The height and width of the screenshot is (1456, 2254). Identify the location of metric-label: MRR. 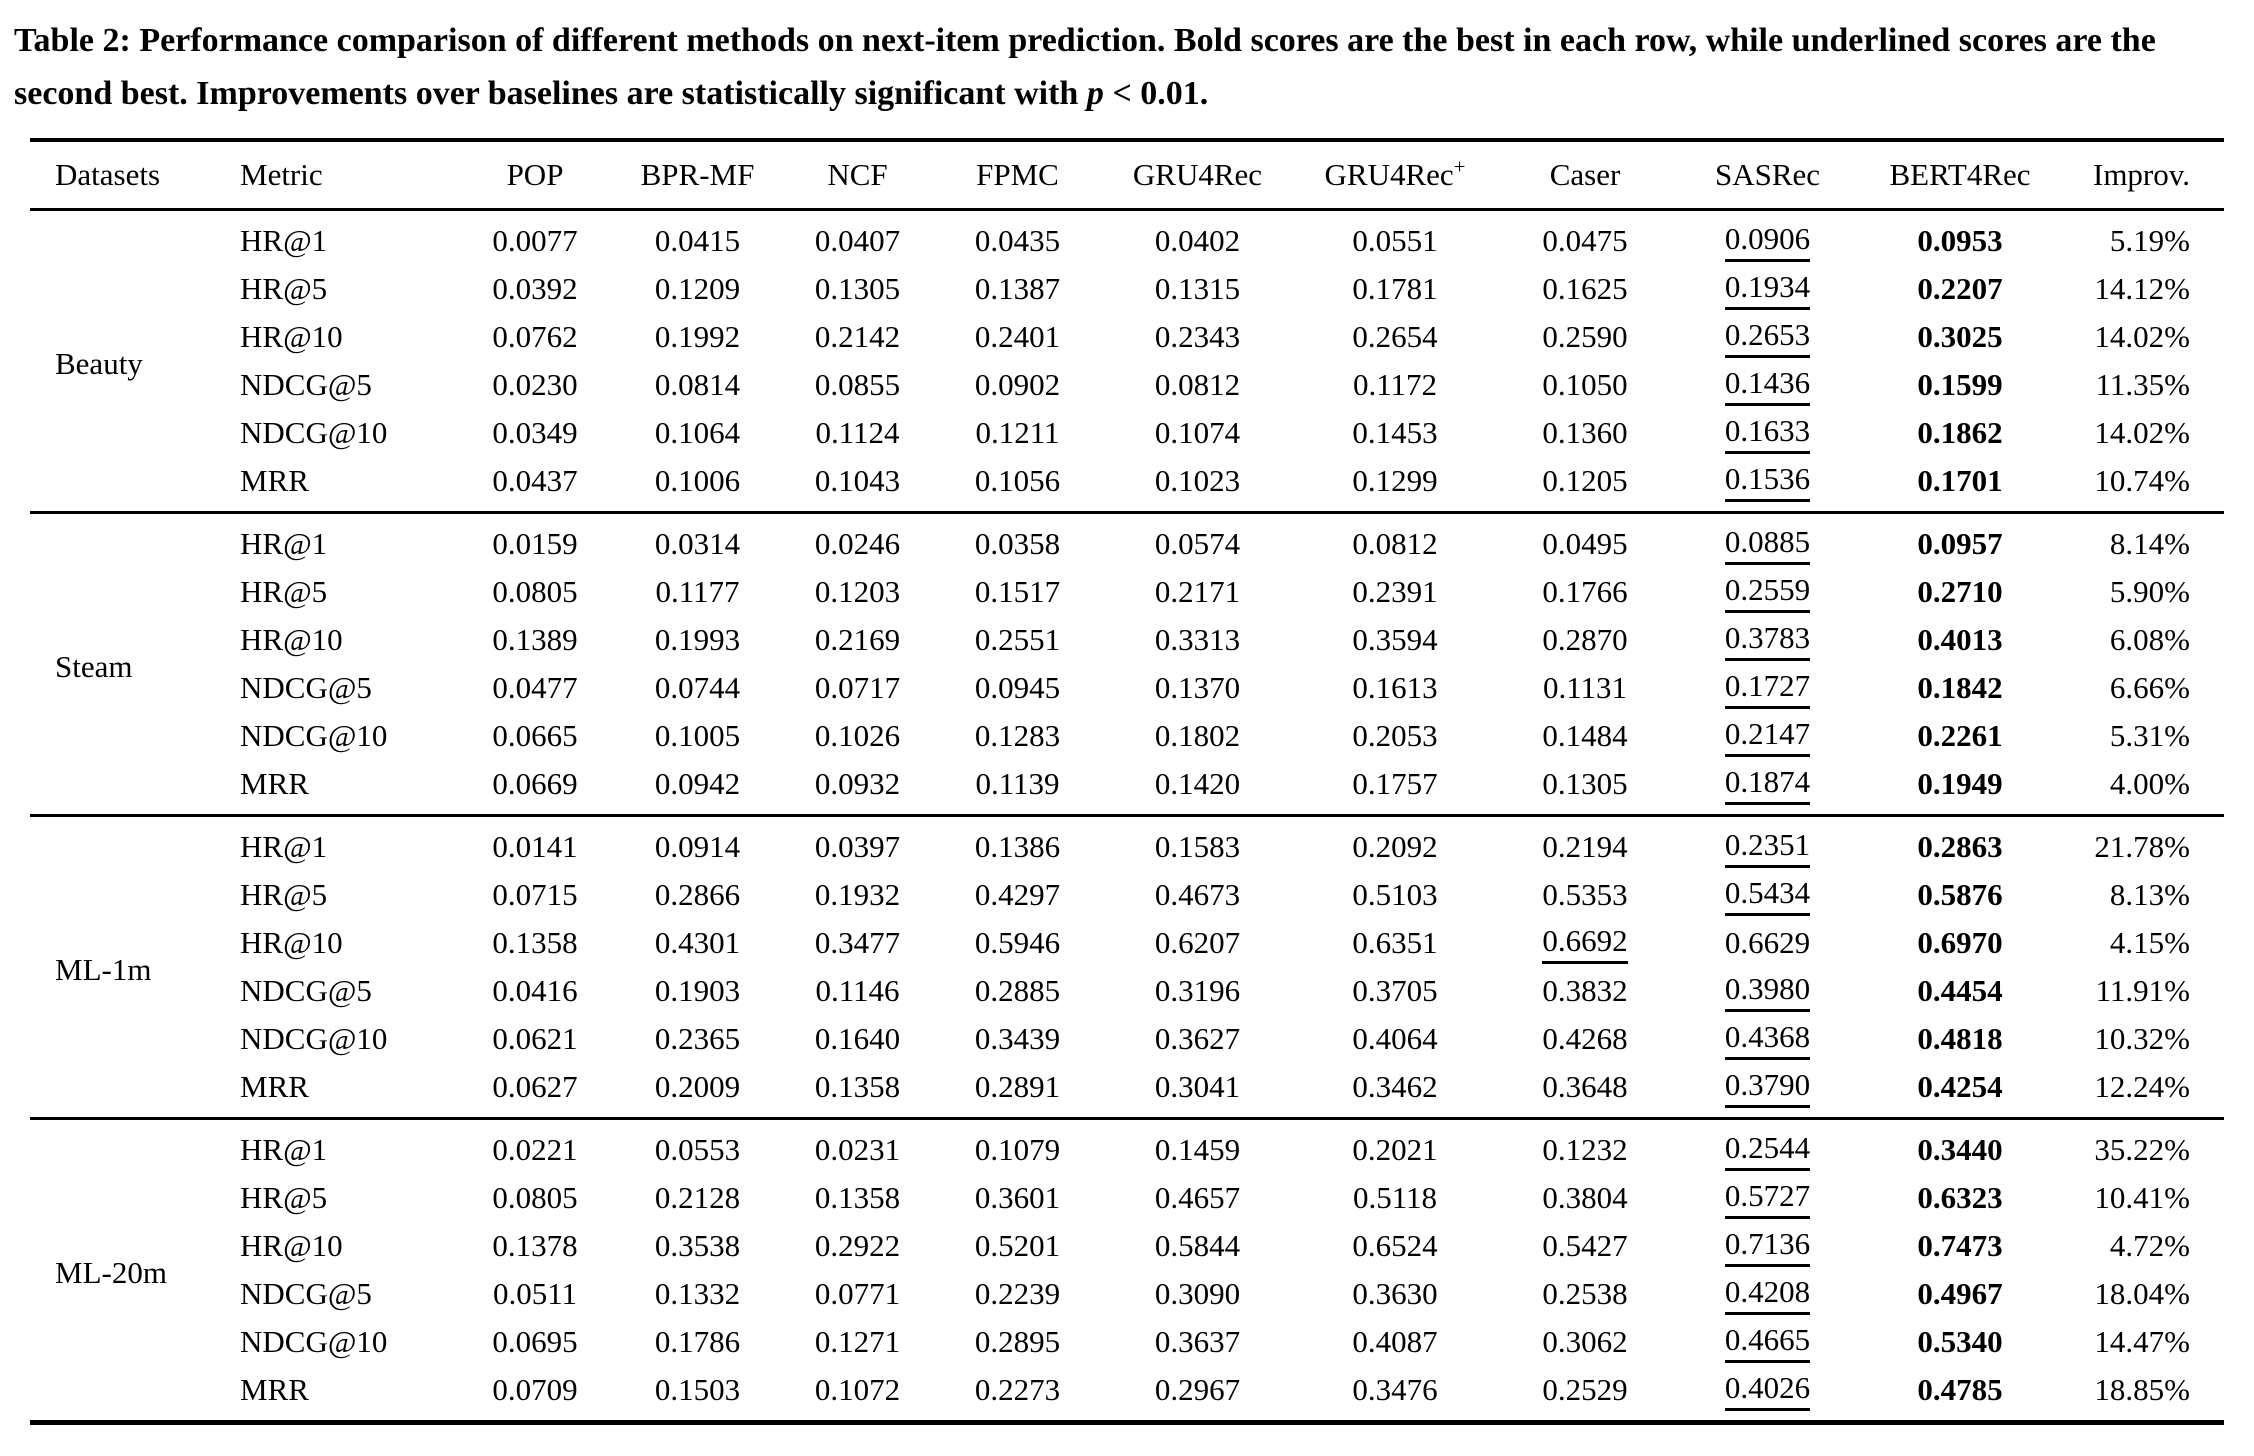
(274, 1389).